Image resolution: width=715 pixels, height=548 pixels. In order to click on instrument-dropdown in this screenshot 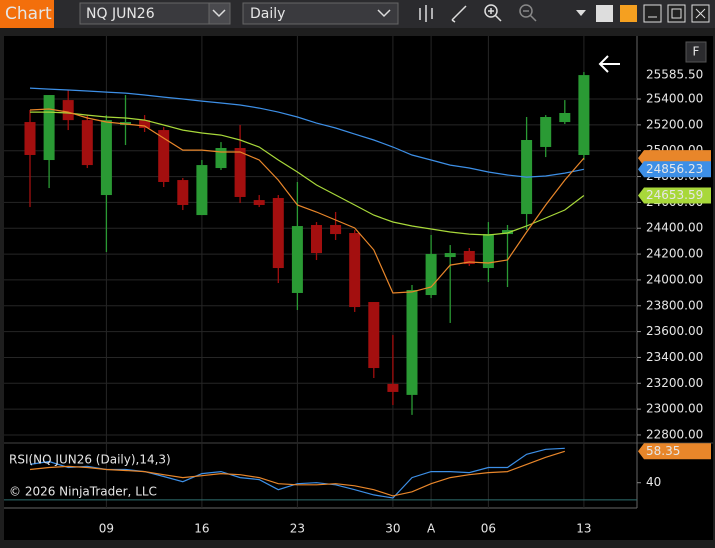, I will do `click(219, 13)`.